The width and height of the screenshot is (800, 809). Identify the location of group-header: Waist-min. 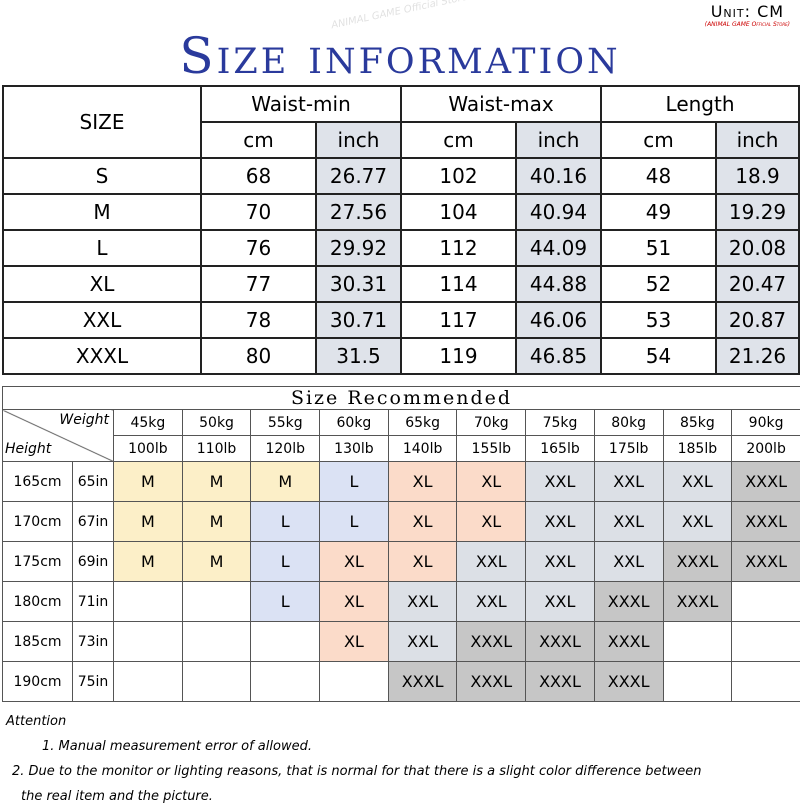
(301, 104).